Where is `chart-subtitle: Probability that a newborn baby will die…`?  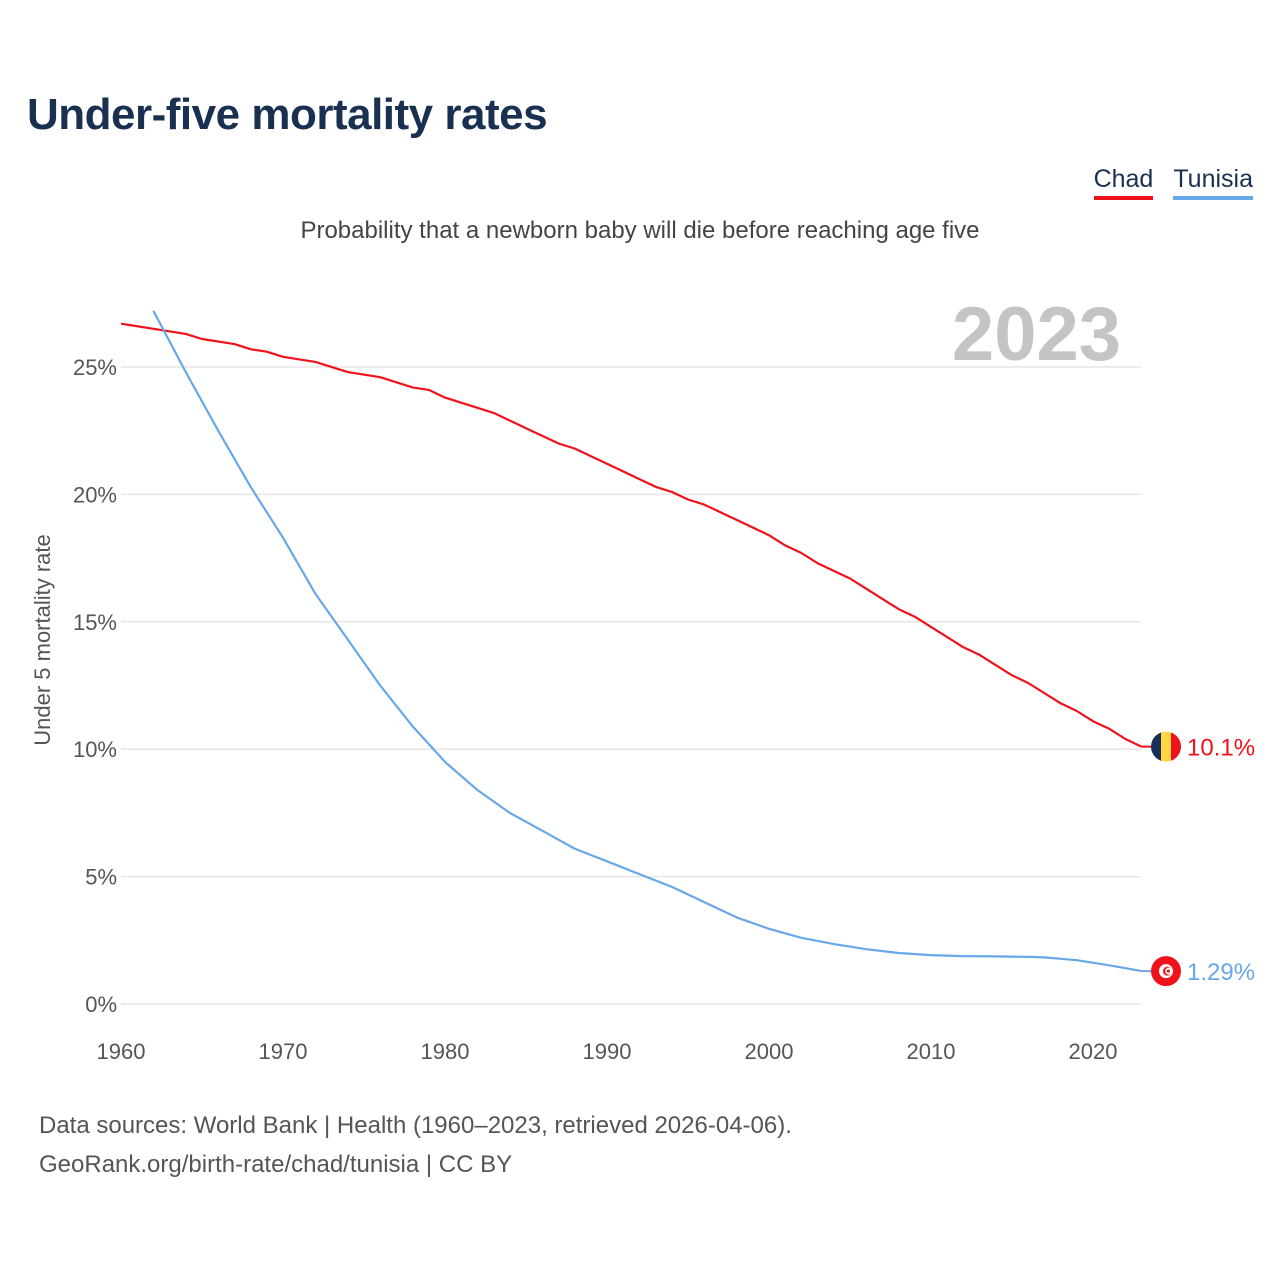
chart-subtitle: Probability that a newborn baby will die… is located at coordinates (640, 230).